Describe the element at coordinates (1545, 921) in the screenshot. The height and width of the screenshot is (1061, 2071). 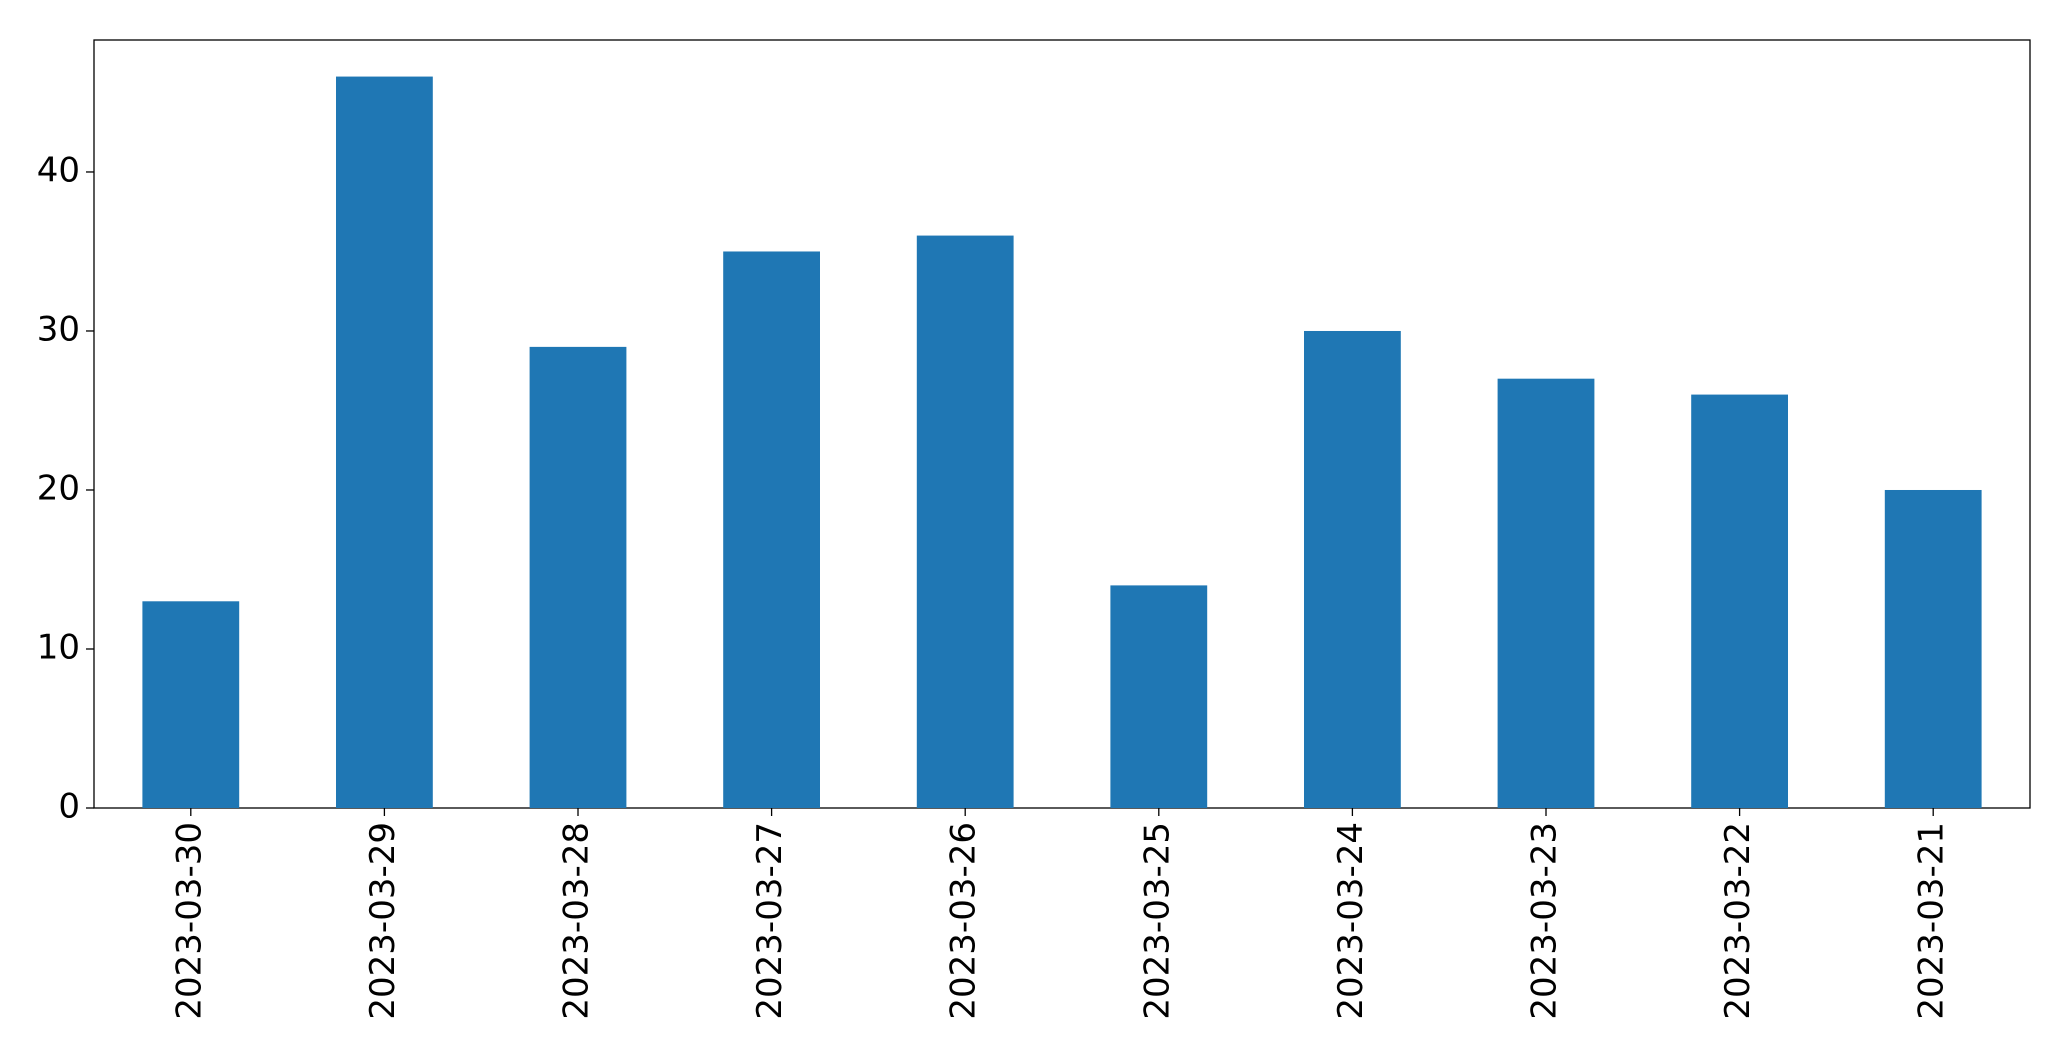
I see `x-tick-label: 2023-03-23` at that location.